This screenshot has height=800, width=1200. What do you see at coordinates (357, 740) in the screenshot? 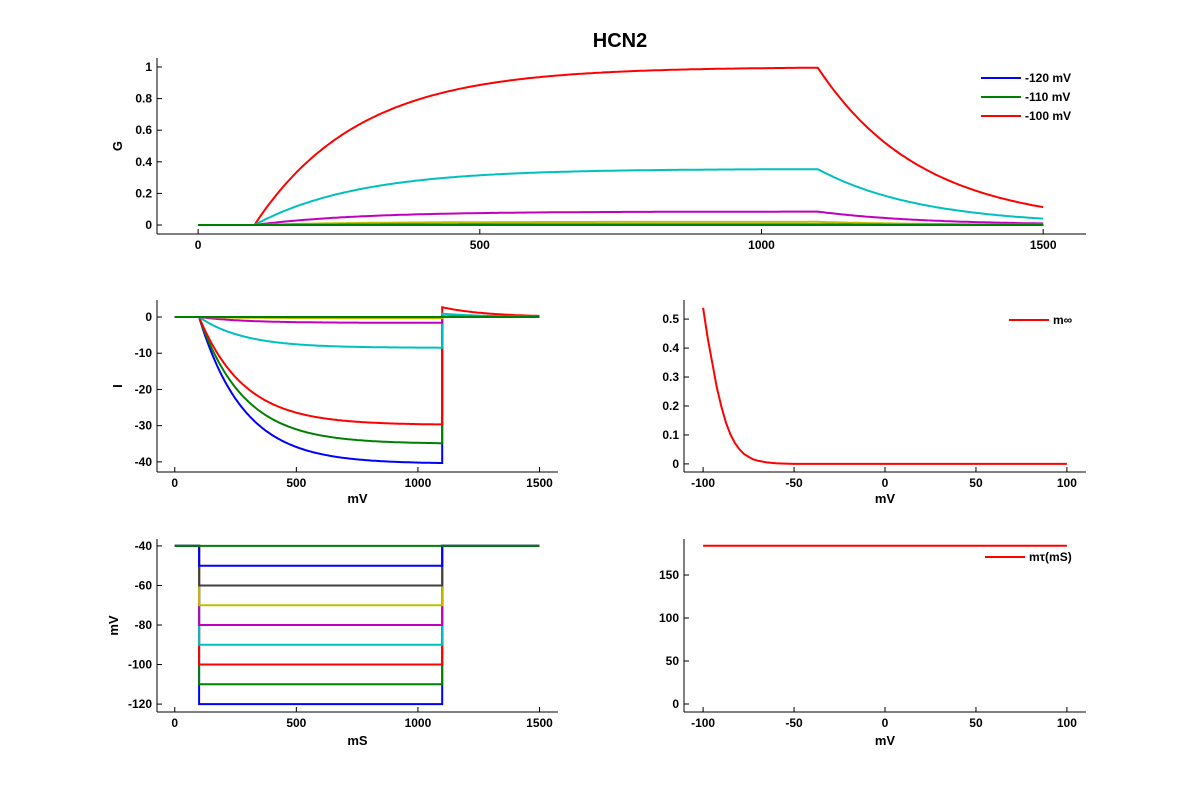
I see `x-axis-label: mS` at bounding box center [357, 740].